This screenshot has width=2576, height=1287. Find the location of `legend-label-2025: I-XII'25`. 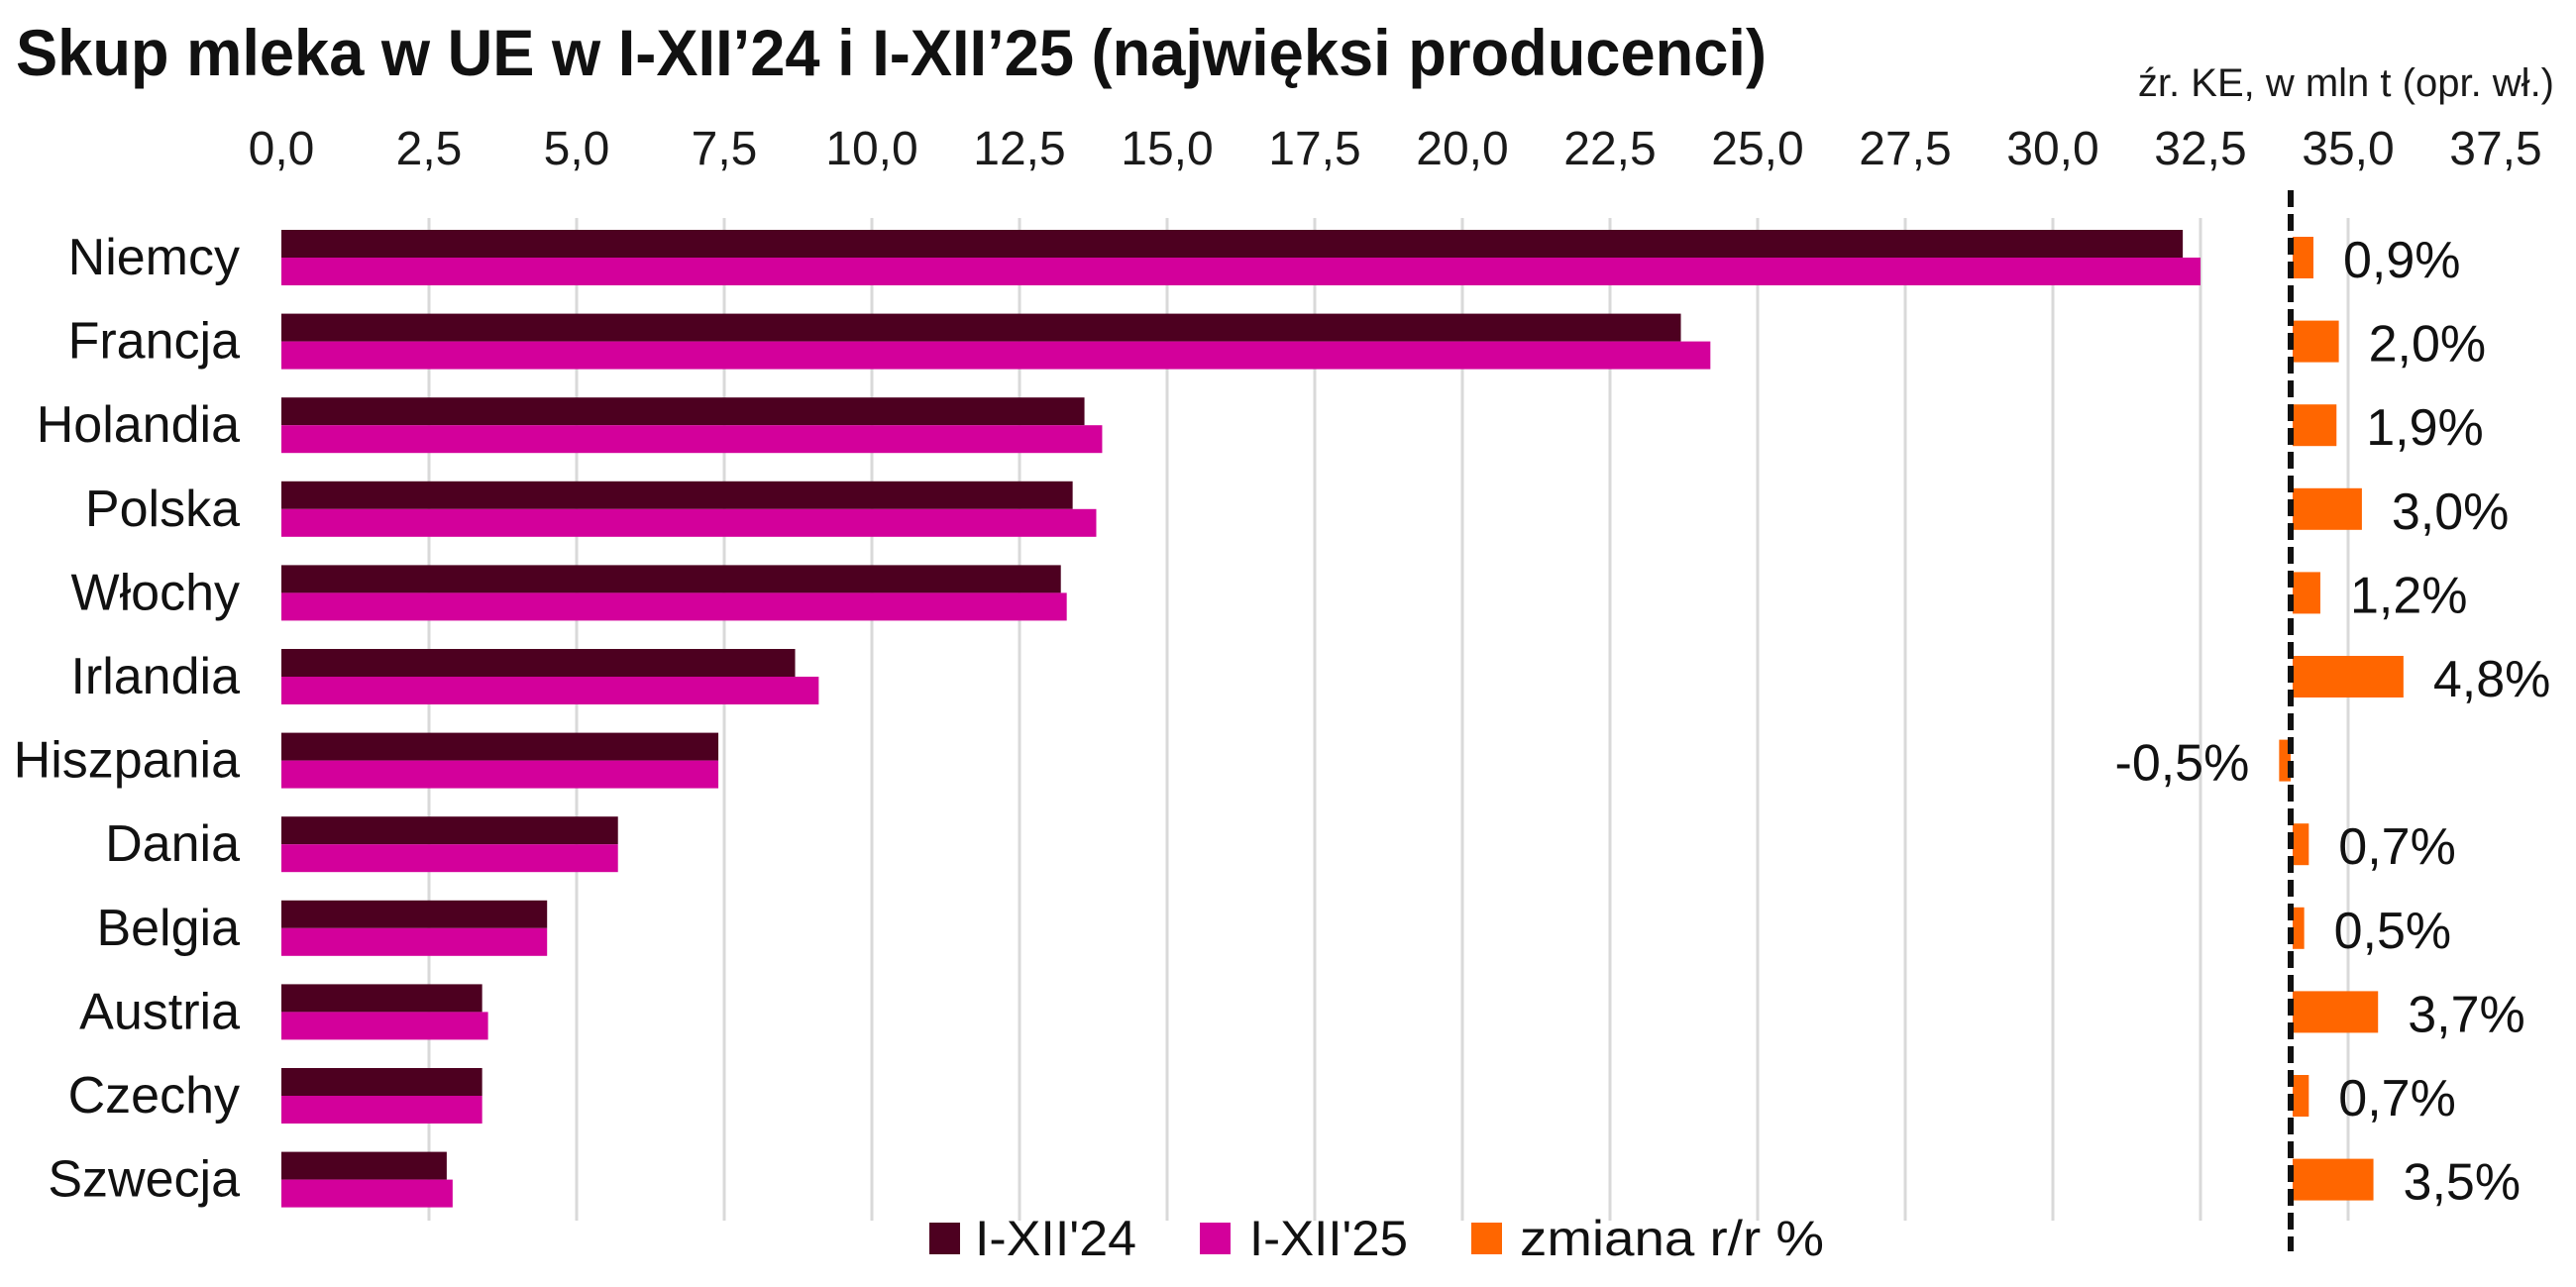

legend-label-2025: I-XII'25 is located at coordinates (1329, 1238).